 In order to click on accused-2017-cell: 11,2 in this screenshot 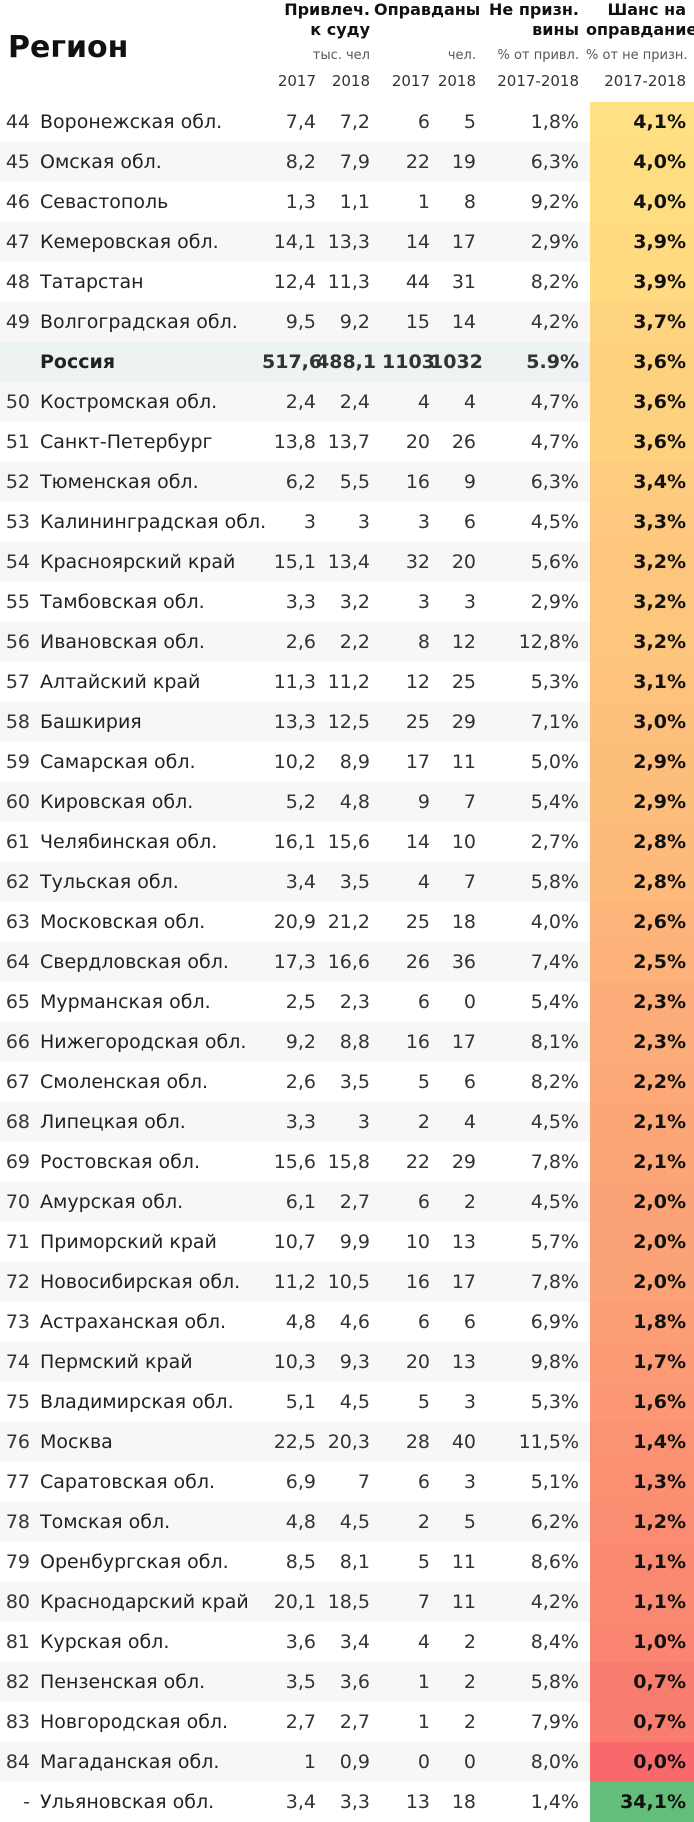, I will do `click(294, 1282)`.